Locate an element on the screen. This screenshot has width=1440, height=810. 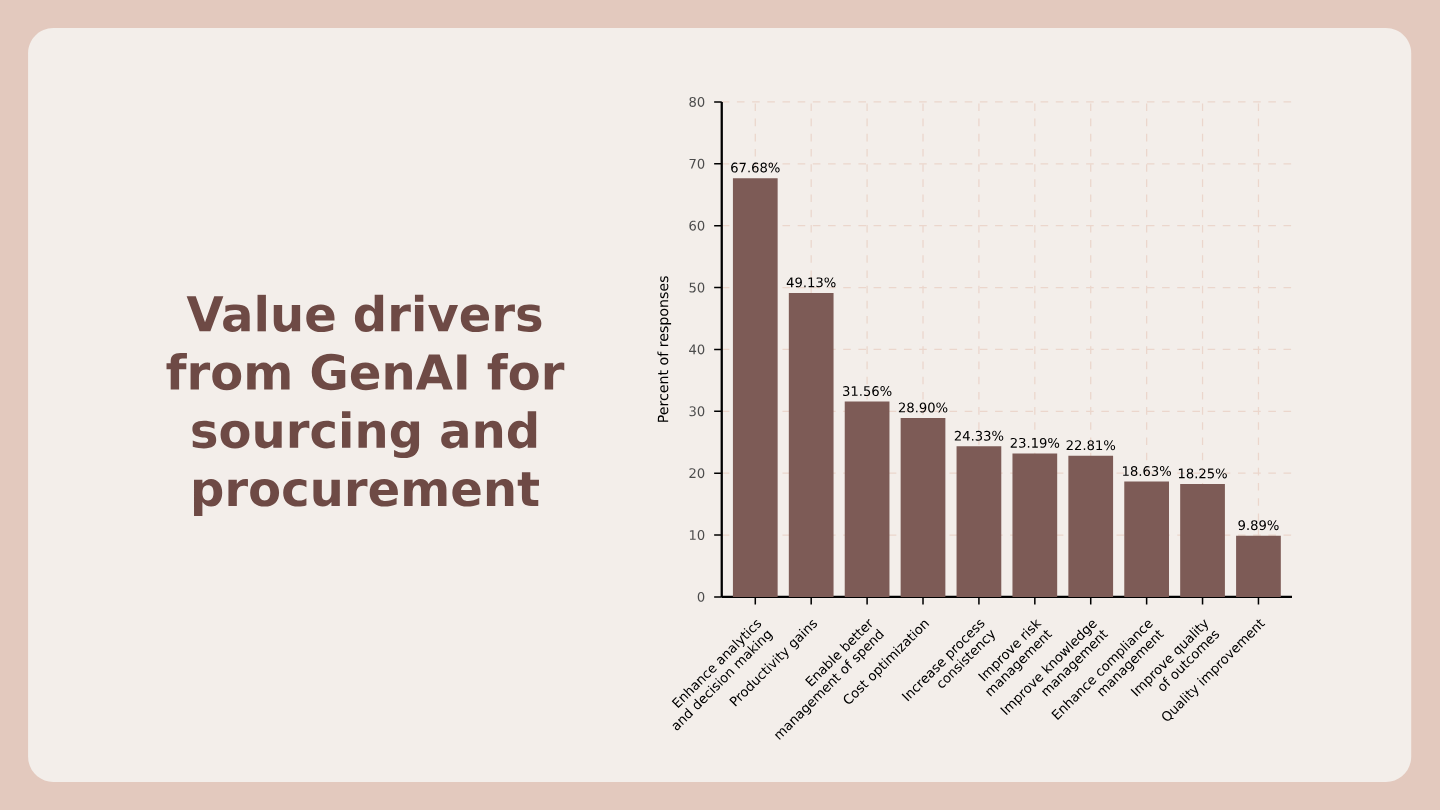
y-tick-label: 20 is located at coordinates (697, 473).